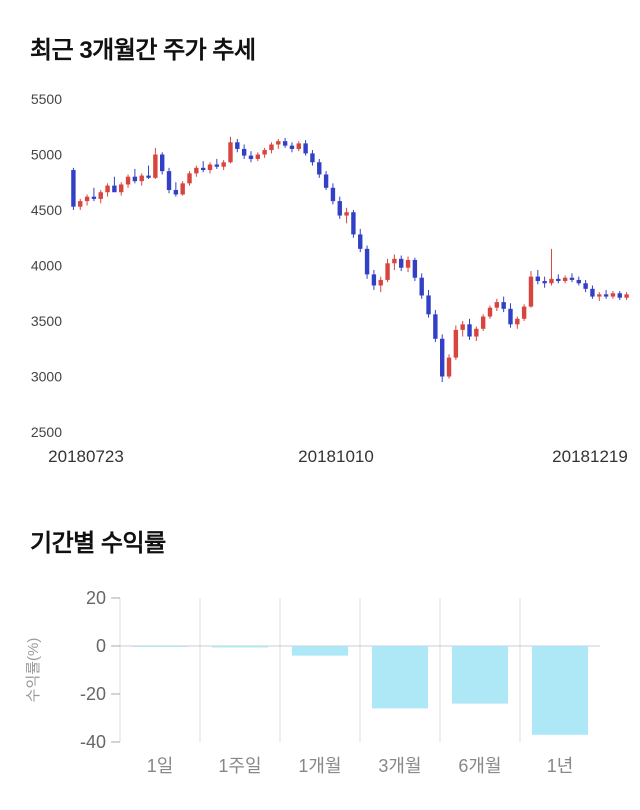 This screenshot has width=640, height=810. Describe the element at coordinates (46, 210) in the screenshot. I see `price-y-tick-label: 4500` at that location.